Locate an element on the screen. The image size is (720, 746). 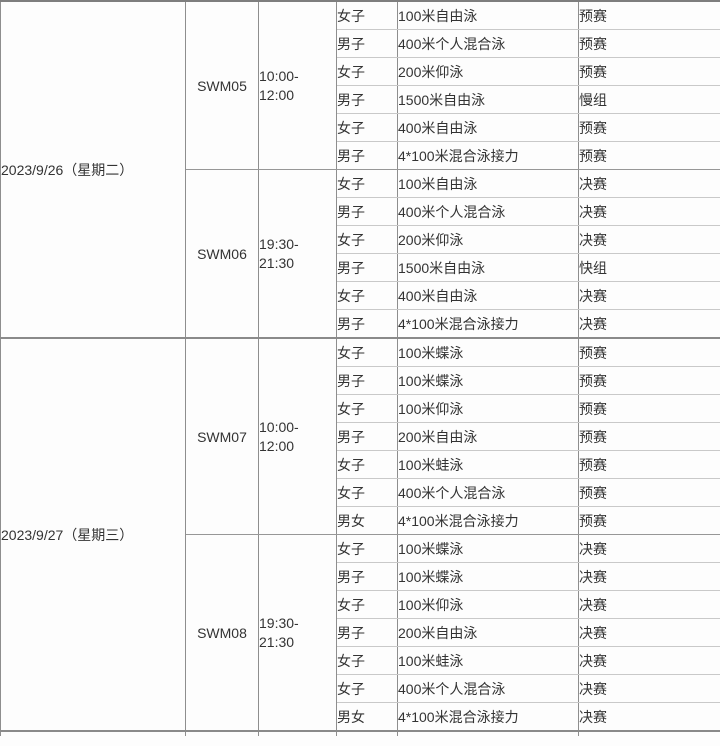
event-row: 男子 1500米自由泳 慢组 is located at coordinates (360, 99).